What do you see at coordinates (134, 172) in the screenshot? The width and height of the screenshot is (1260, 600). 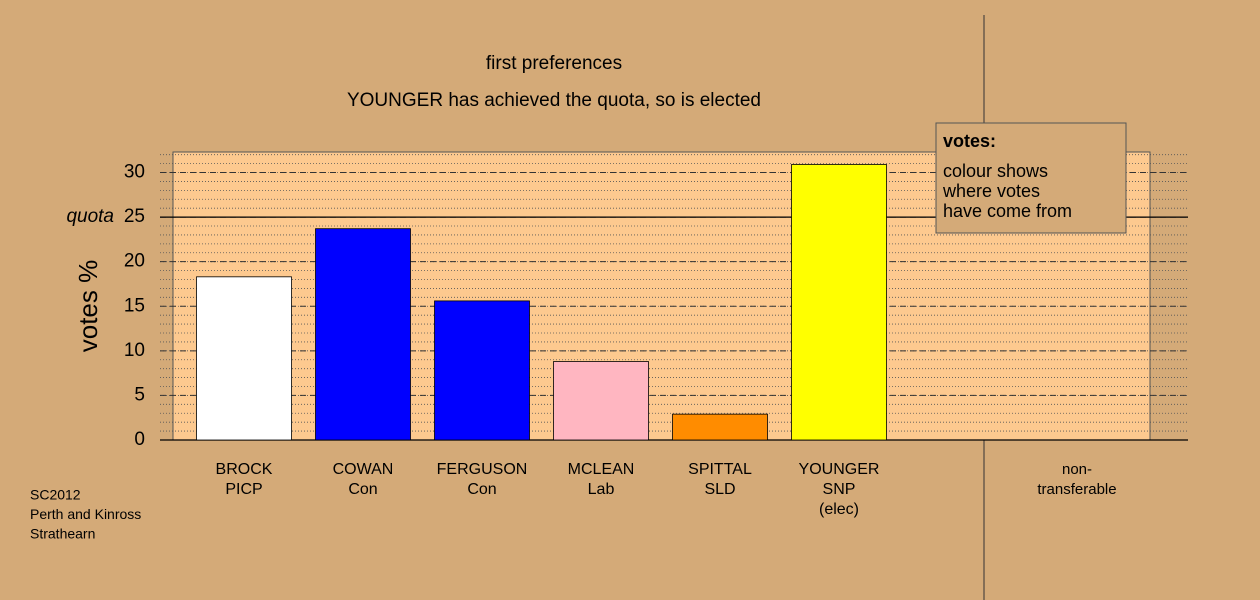 I see `y-tick-label: 30` at bounding box center [134, 172].